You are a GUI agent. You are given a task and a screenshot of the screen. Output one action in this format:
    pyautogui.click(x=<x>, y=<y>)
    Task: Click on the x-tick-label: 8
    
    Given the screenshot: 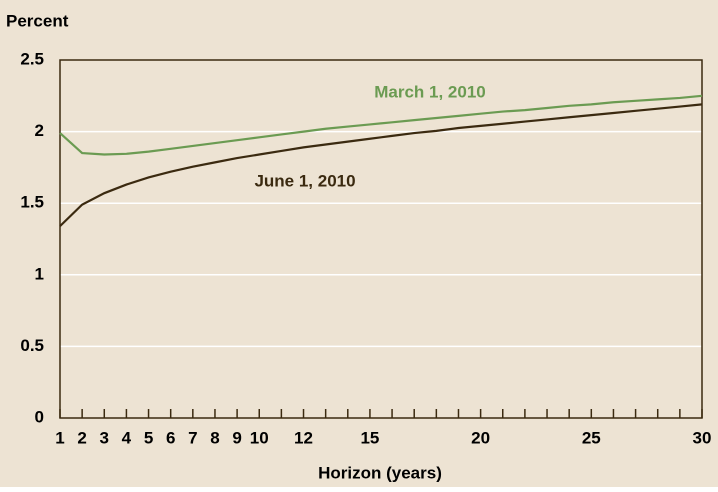 What is the action you would take?
    pyautogui.click(x=214, y=437)
    